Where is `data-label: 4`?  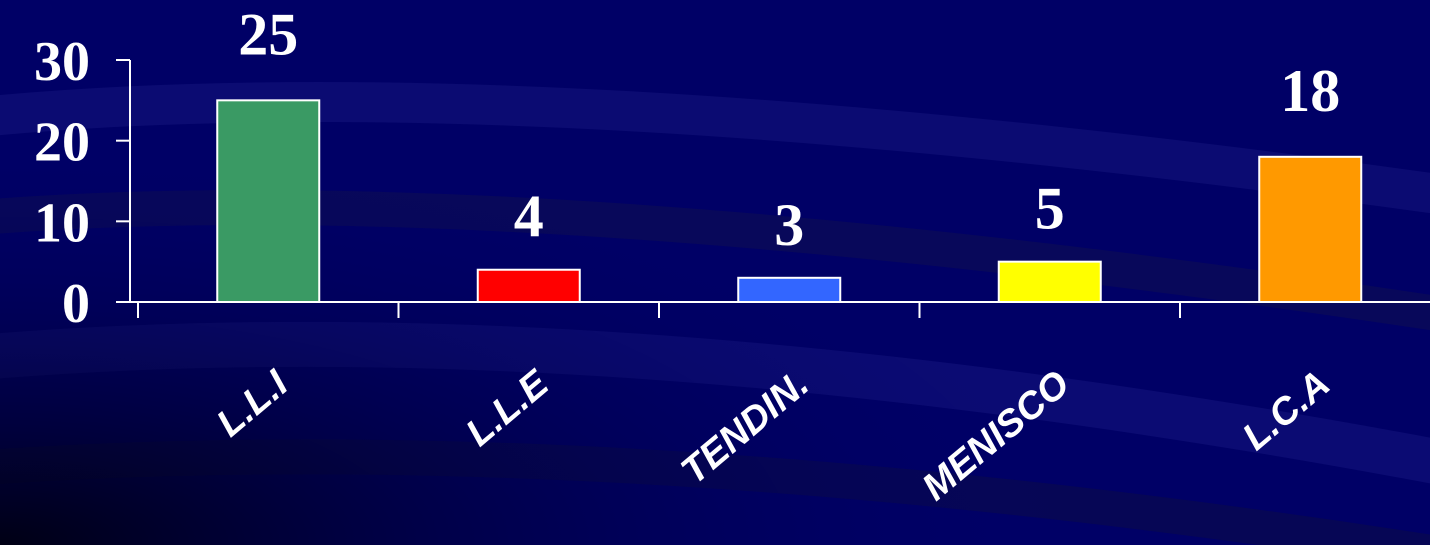
data-label: 4 is located at coordinates (529, 217).